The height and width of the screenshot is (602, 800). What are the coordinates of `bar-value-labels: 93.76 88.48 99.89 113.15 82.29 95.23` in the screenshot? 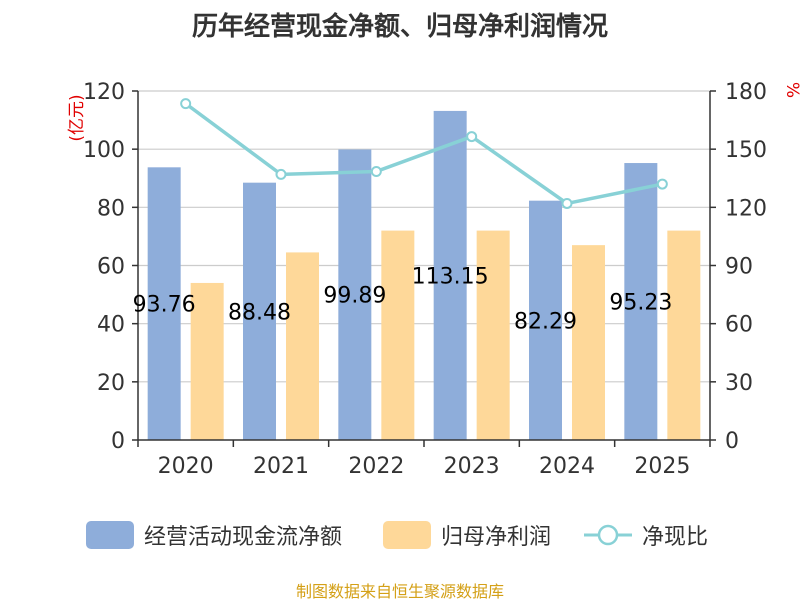 It's located at (403, 299).